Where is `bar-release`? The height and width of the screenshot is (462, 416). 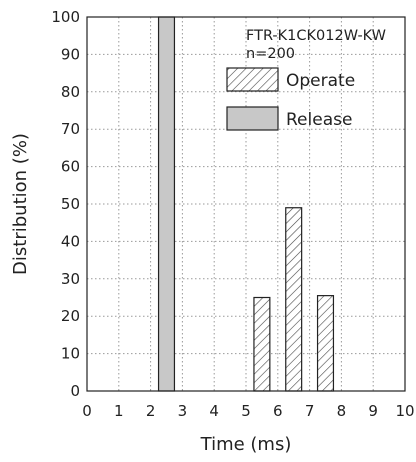 bar-release is located at coordinates (166, 204).